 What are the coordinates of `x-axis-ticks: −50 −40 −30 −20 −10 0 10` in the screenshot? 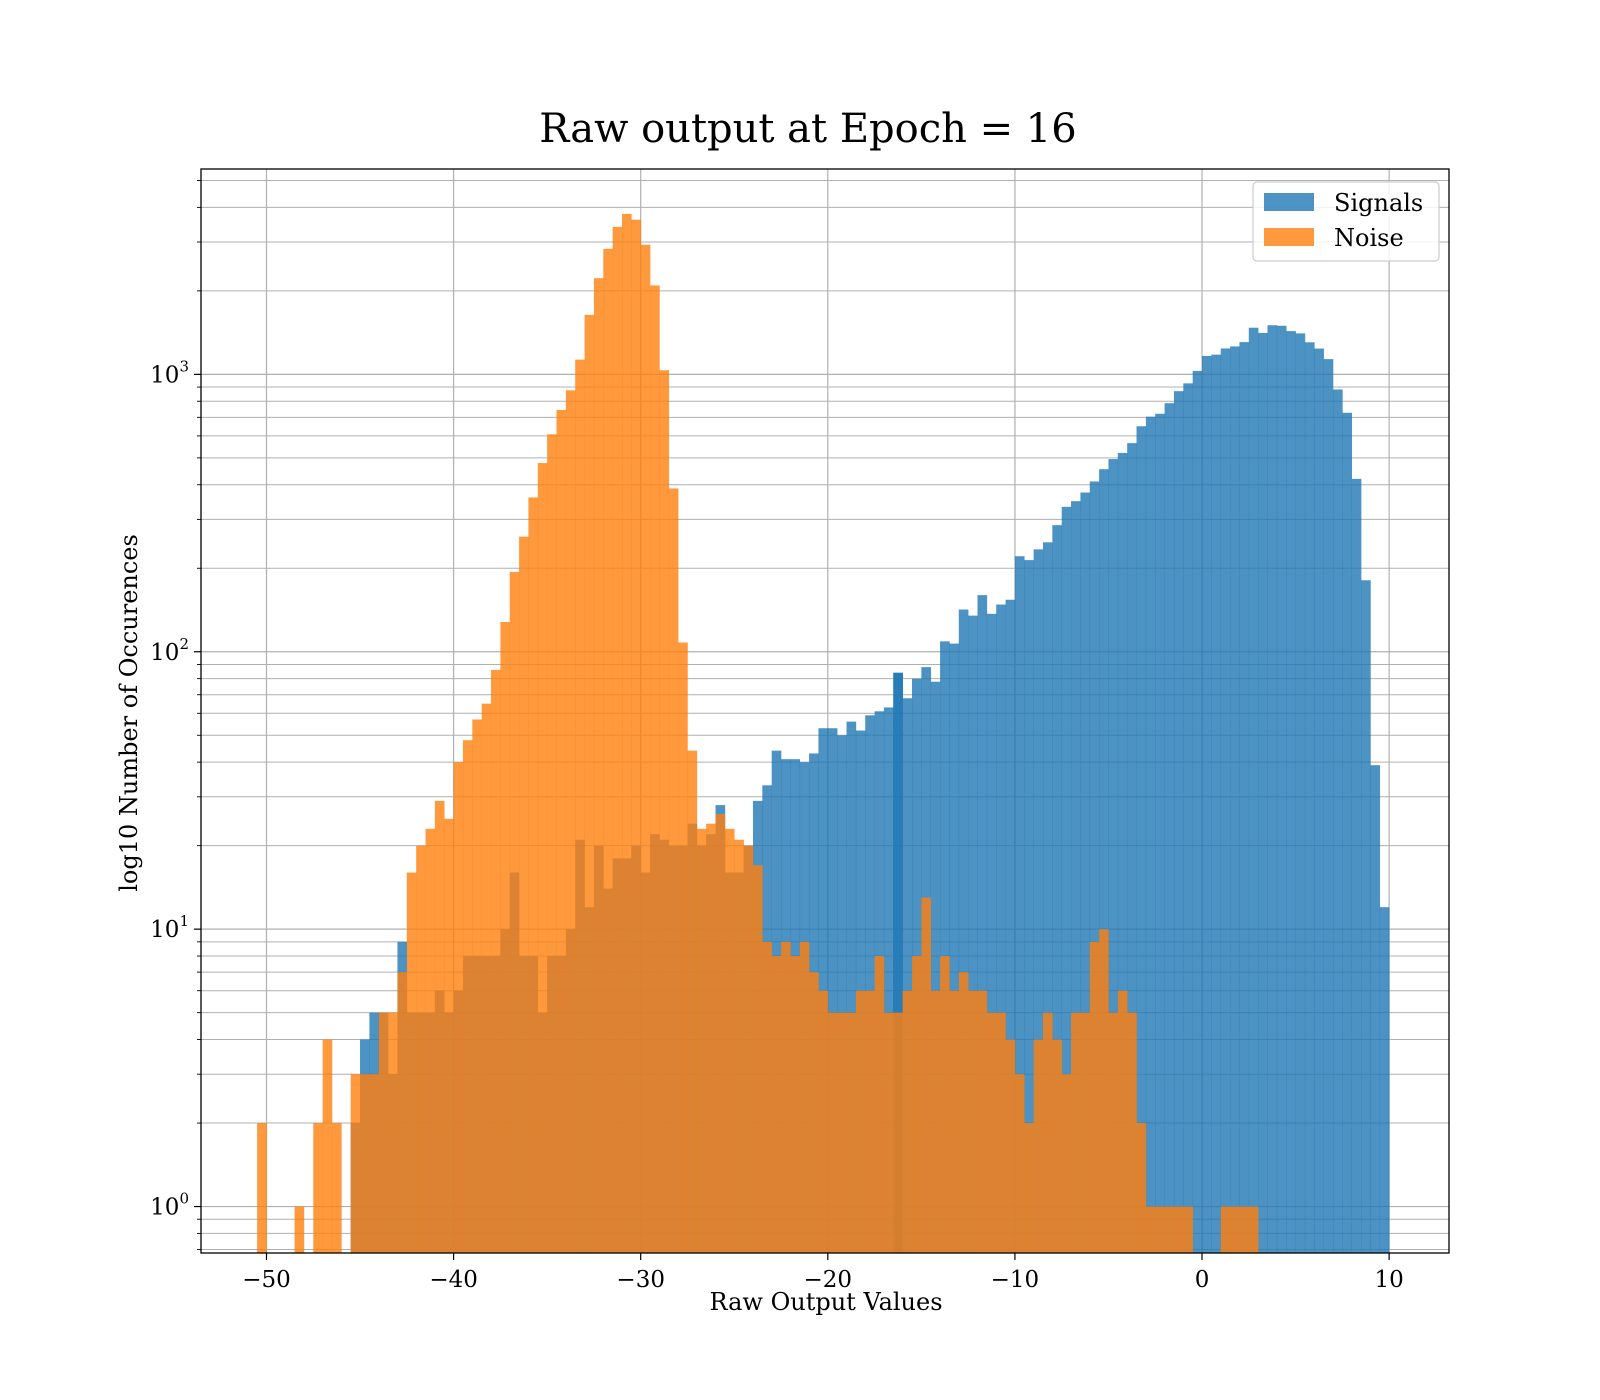 It's located at (823, 1273).